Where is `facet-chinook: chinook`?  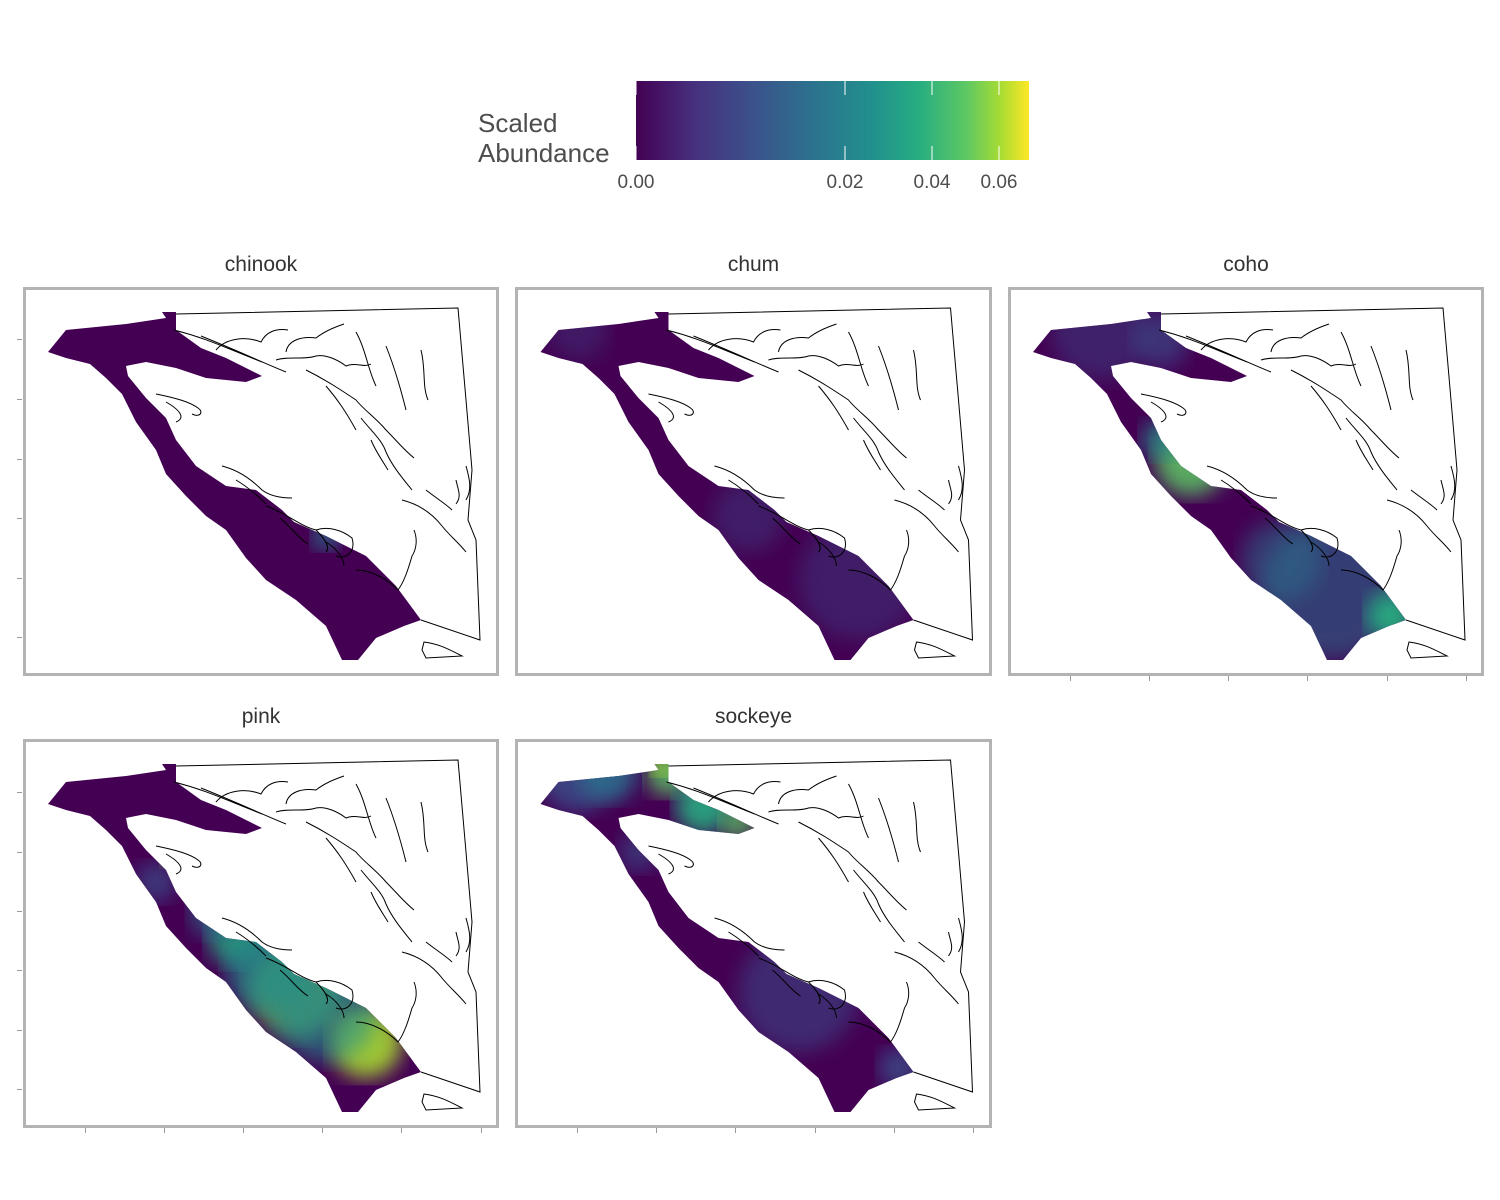 facet-chinook: chinook is located at coordinates (261, 463).